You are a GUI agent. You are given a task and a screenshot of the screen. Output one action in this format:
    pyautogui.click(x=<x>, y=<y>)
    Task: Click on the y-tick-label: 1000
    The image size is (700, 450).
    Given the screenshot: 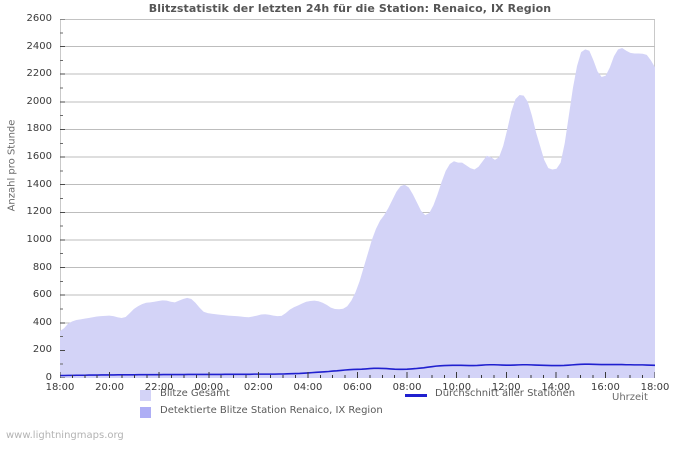 What is the action you would take?
    pyautogui.click(x=39, y=239)
    